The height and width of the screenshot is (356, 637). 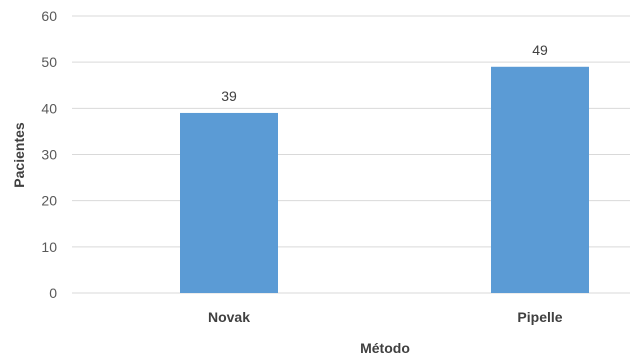 What do you see at coordinates (49, 201) in the screenshot?
I see `y-tick-label: 20` at bounding box center [49, 201].